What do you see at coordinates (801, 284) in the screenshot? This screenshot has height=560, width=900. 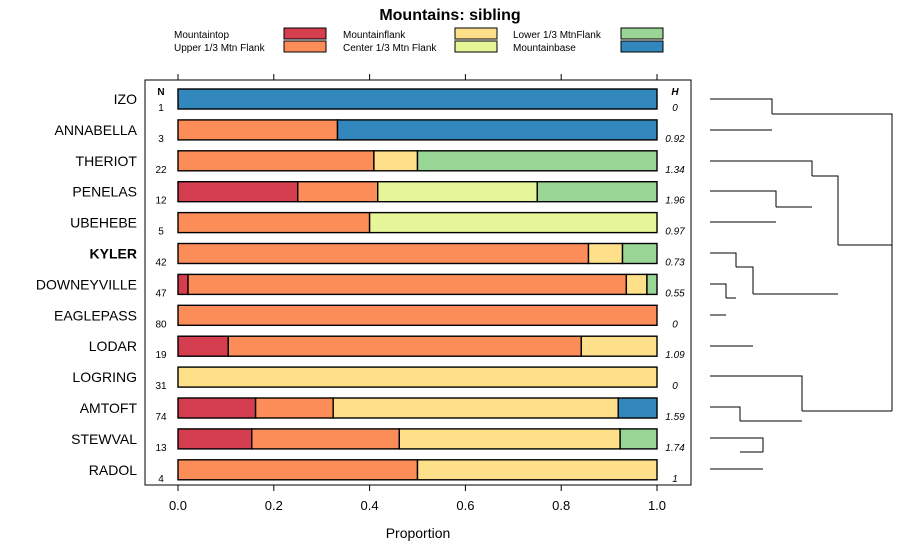 I see `dendrogram` at bounding box center [801, 284].